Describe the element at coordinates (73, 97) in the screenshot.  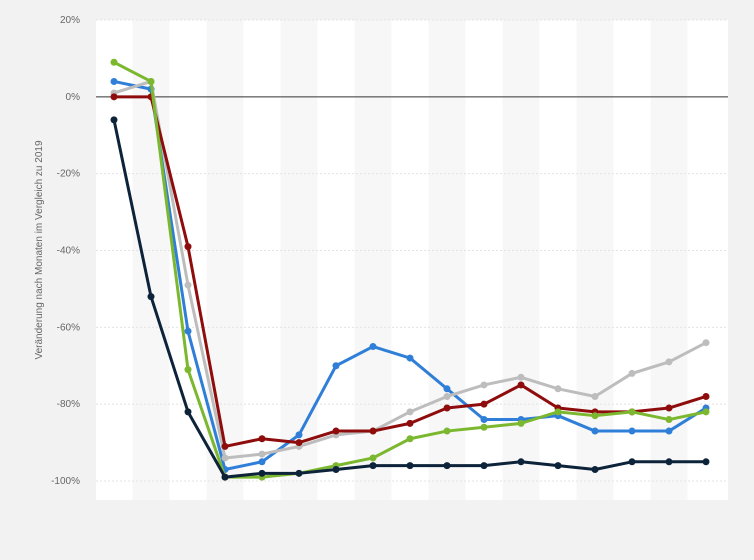
I see `y-tick-label: 0%` at that location.